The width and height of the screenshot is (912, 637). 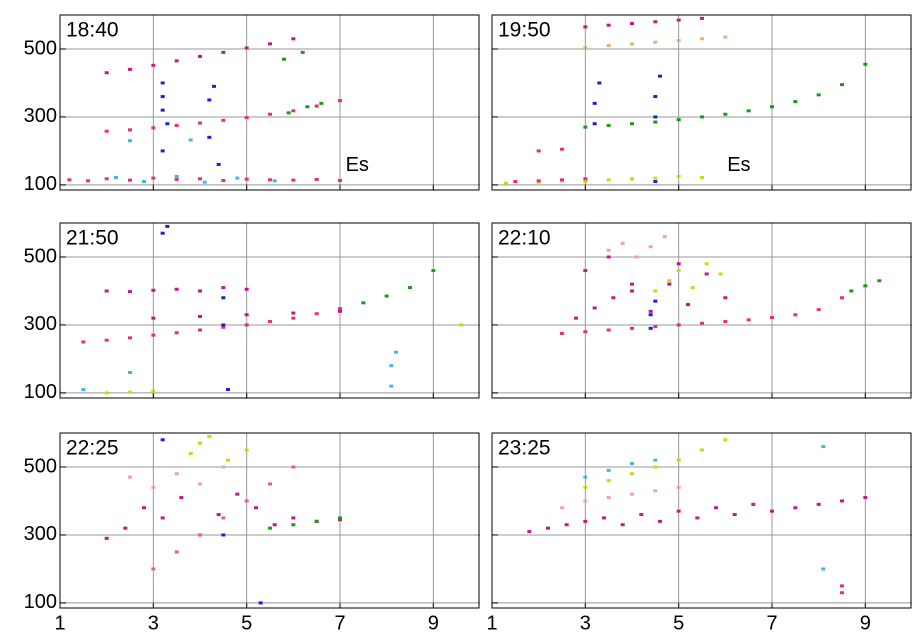 I want to click on x-tick-label: 5, so click(x=678, y=623).